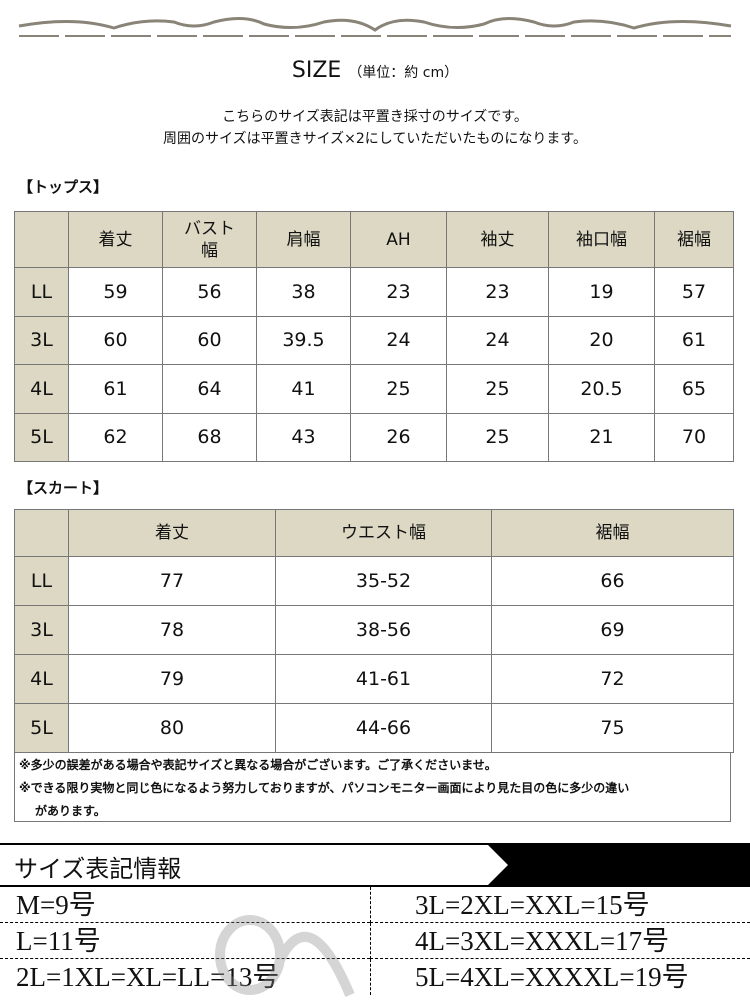 The height and width of the screenshot is (1000, 750). Describe the element at coordinates (612, 728) in the screenshot. I see `table-cell: 75` at that location.